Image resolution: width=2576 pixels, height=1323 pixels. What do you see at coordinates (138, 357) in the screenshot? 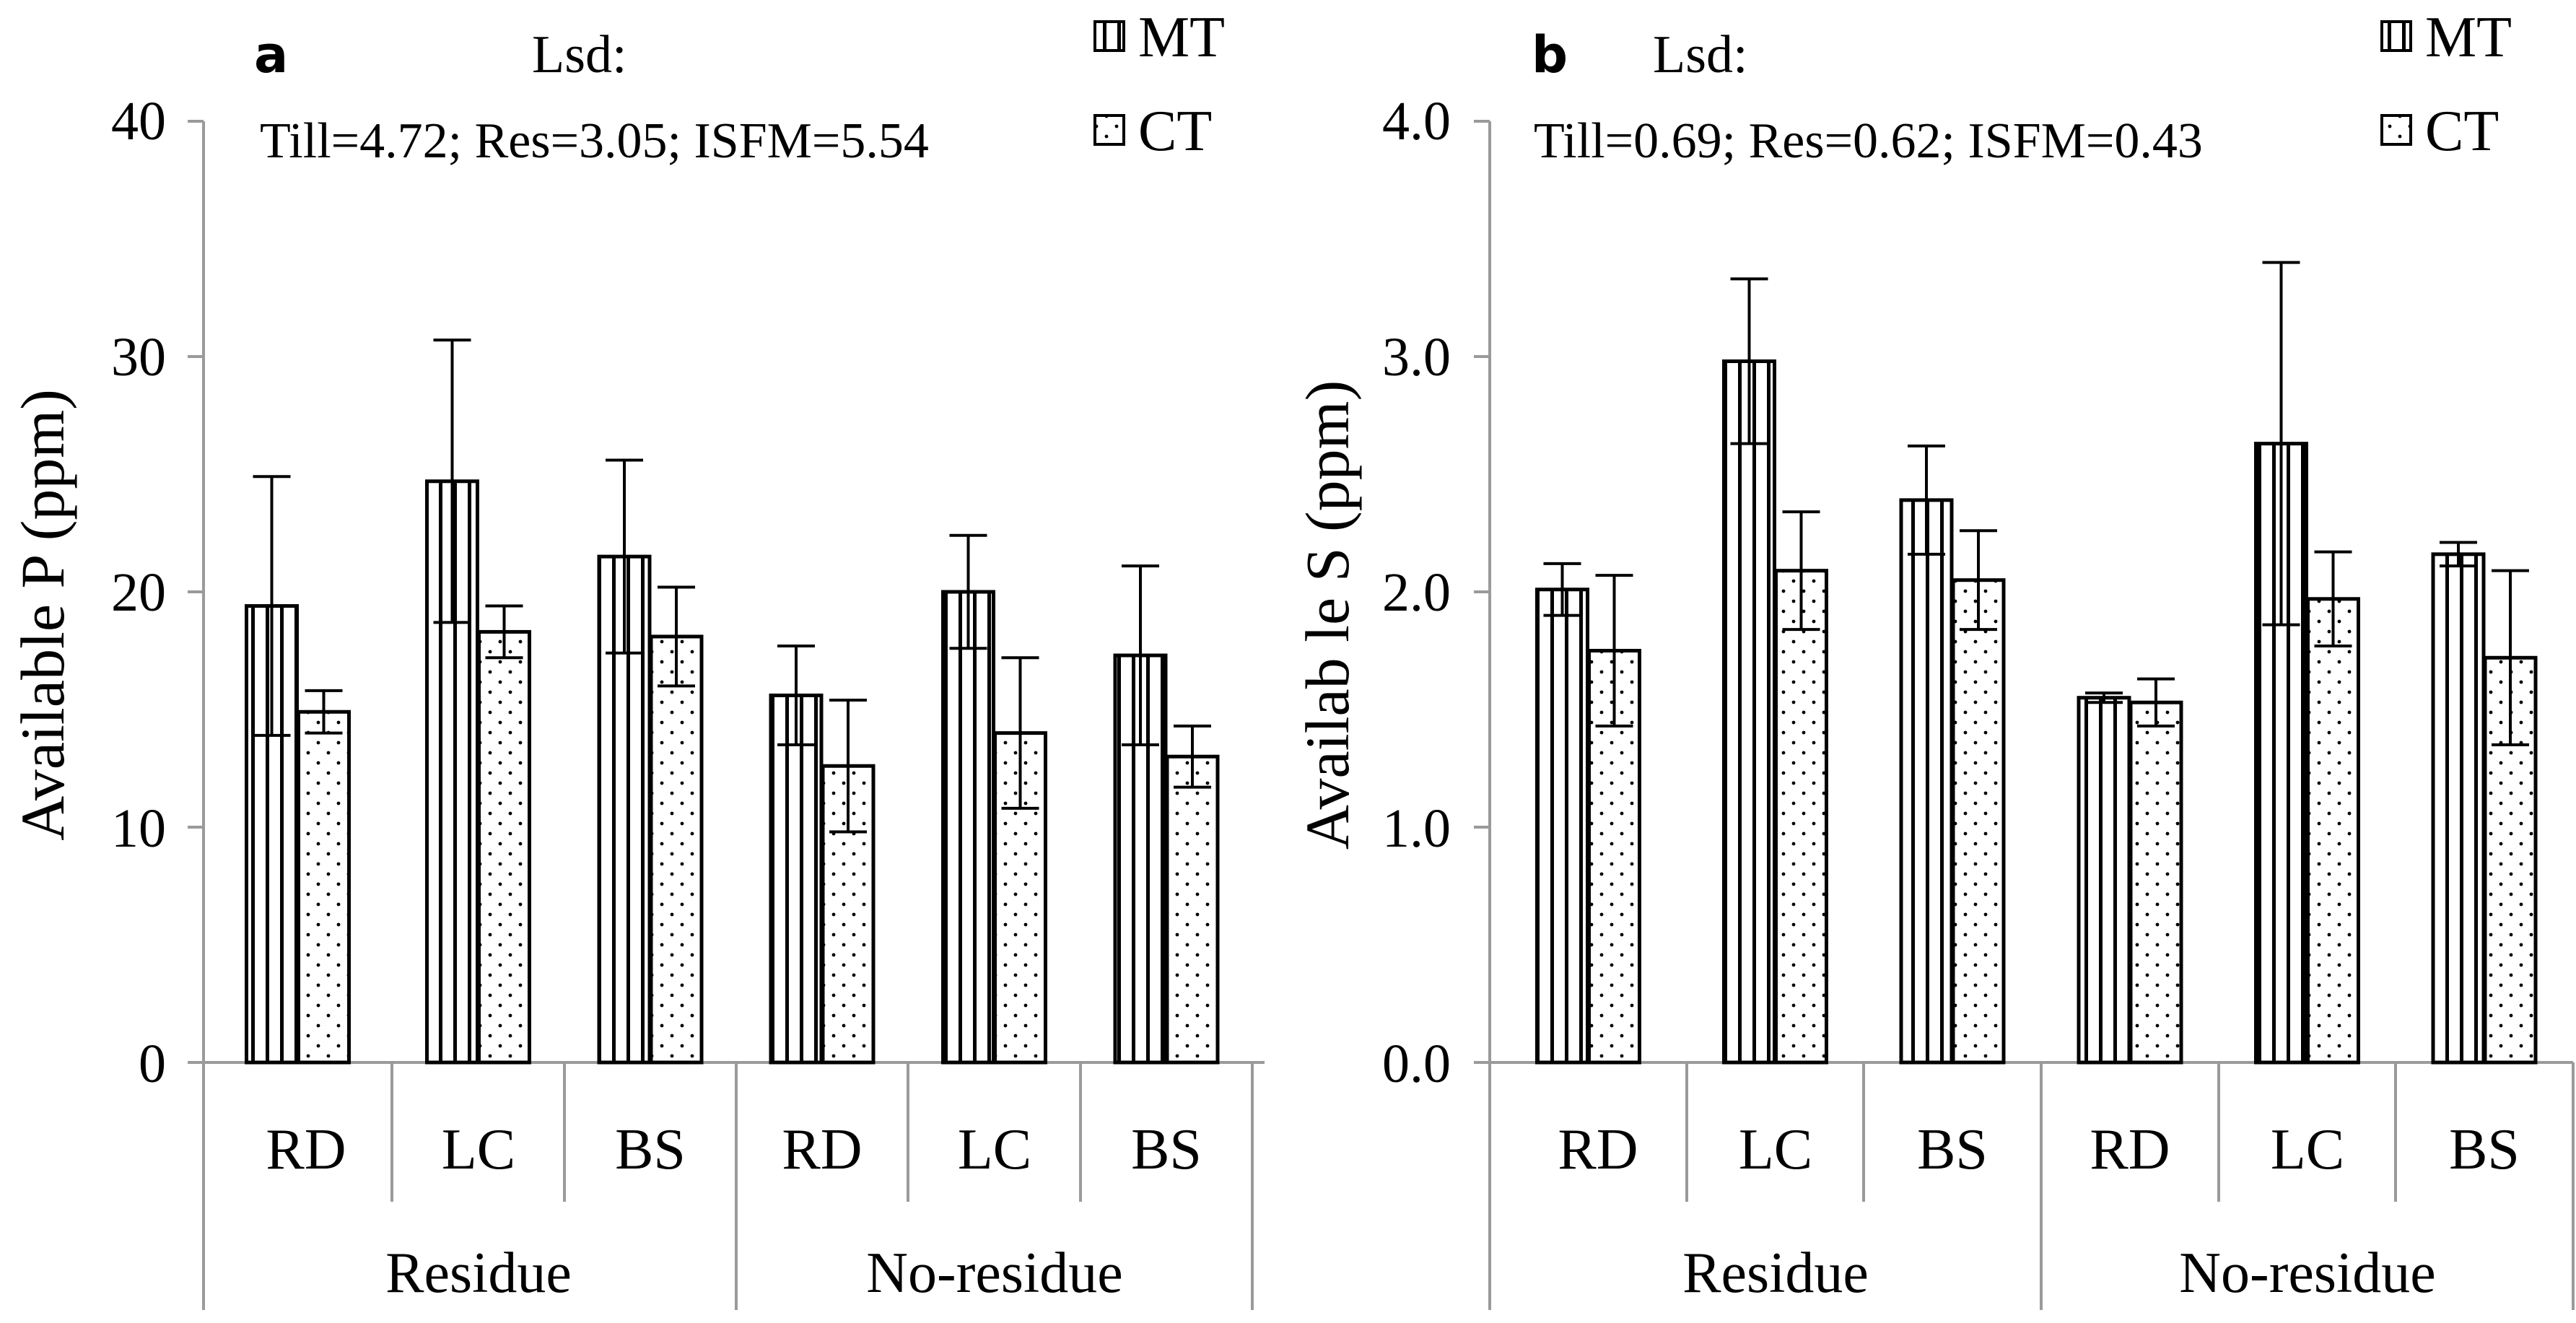
I see `y-tick-label: 30` at bounding box center [138, 357].